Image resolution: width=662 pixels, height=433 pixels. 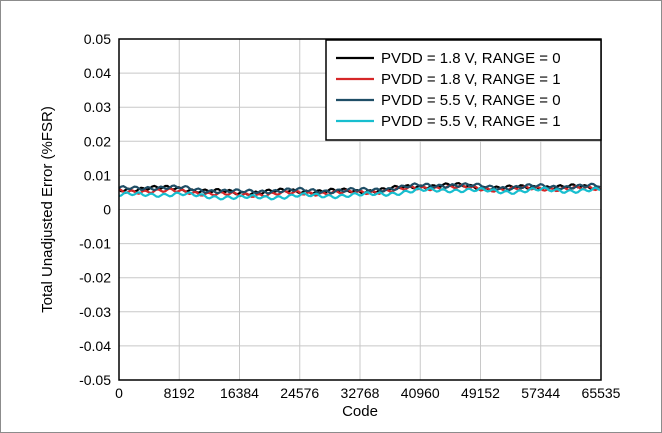 What do you see at coordinates (471, 121) in the screenshot?
I see `legend-entry: PVDD = 5.5 V, RANGE = 1` at bounding box center [471, 121].